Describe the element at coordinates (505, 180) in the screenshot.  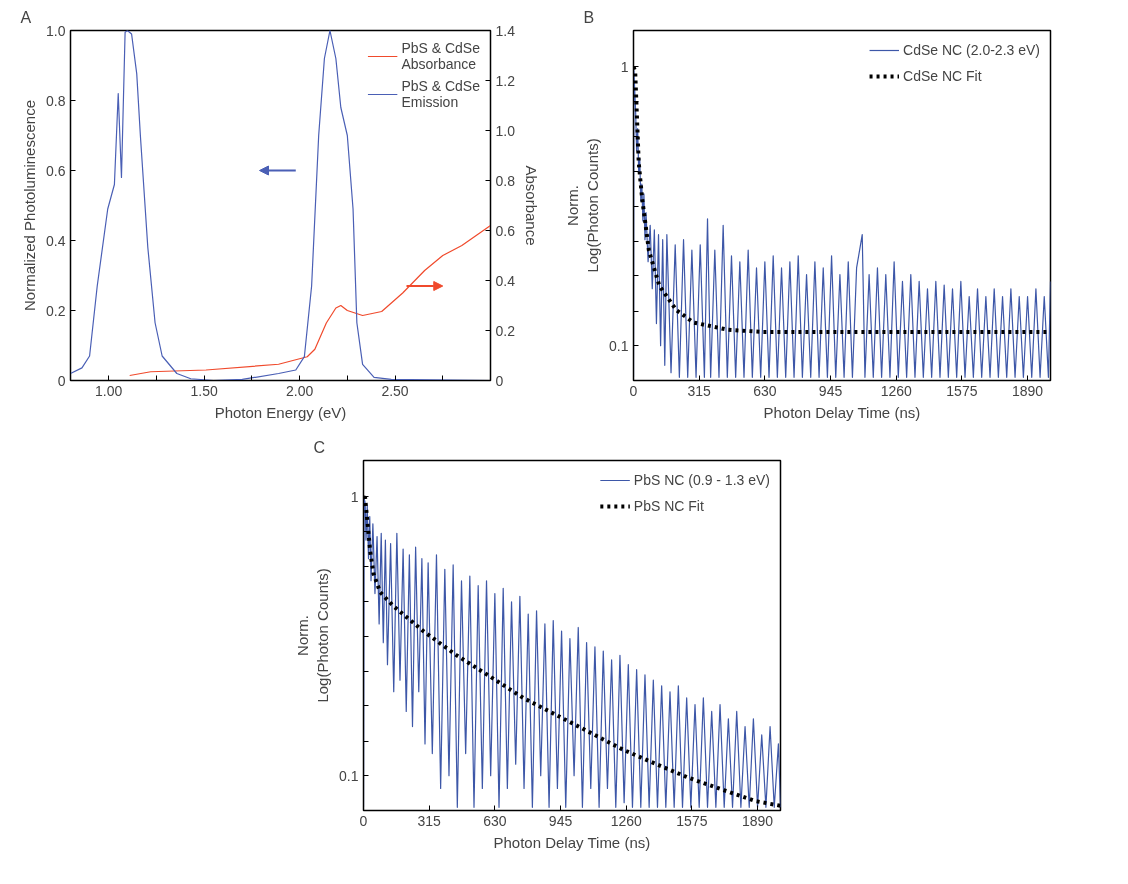
I see `y2-tick-label: 0.8` at that location.